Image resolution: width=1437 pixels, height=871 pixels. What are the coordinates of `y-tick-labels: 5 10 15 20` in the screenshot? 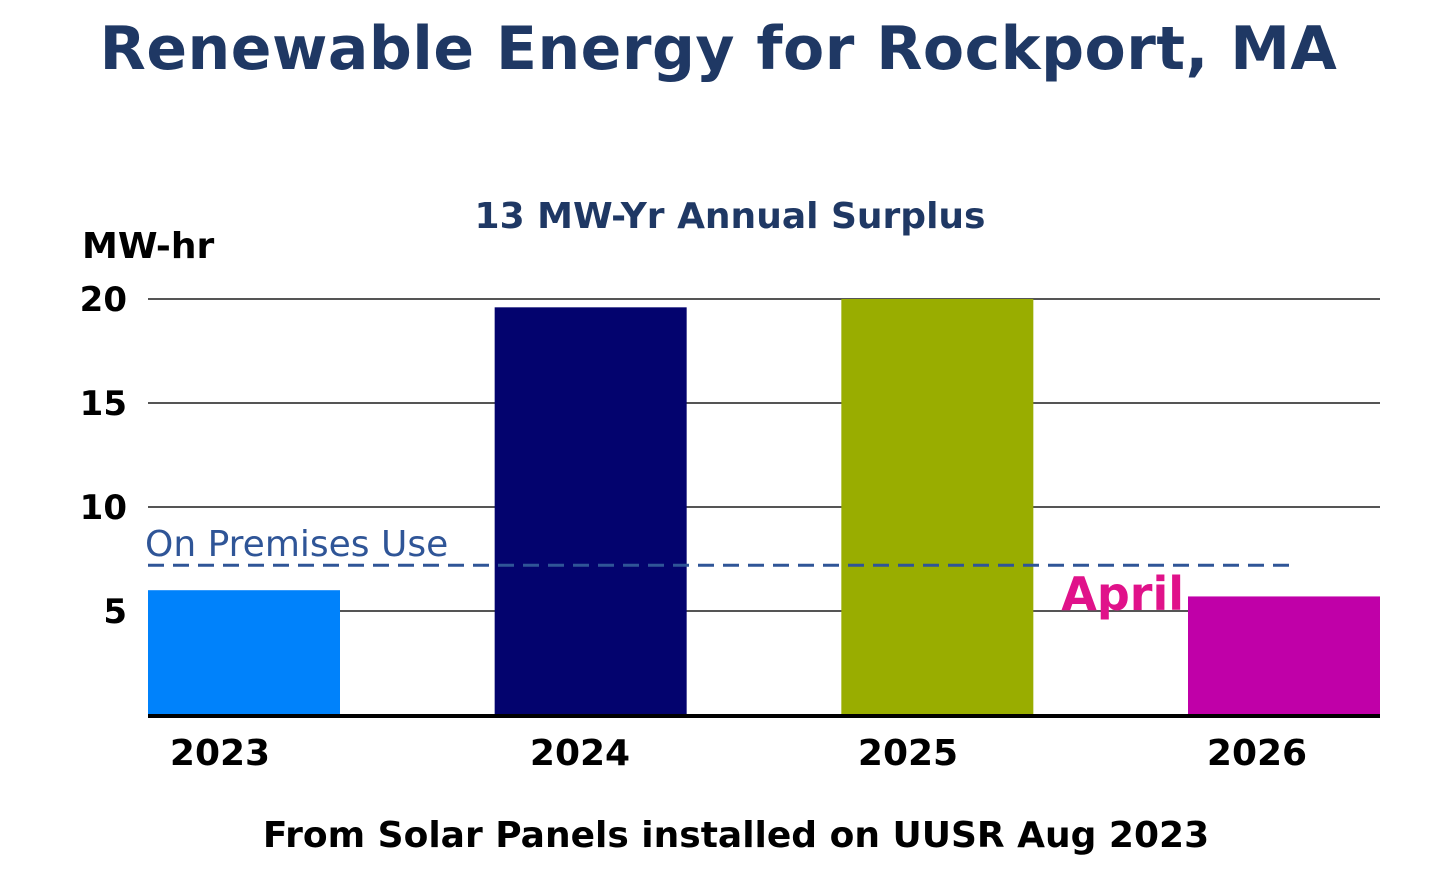 It's located at (103, 456).